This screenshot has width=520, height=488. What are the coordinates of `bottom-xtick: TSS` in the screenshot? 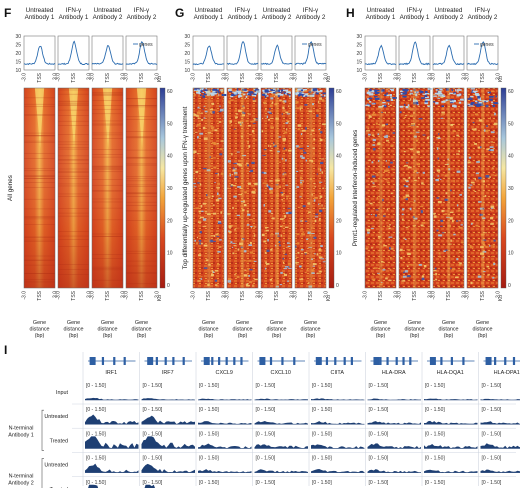 It's located at (449, 295).